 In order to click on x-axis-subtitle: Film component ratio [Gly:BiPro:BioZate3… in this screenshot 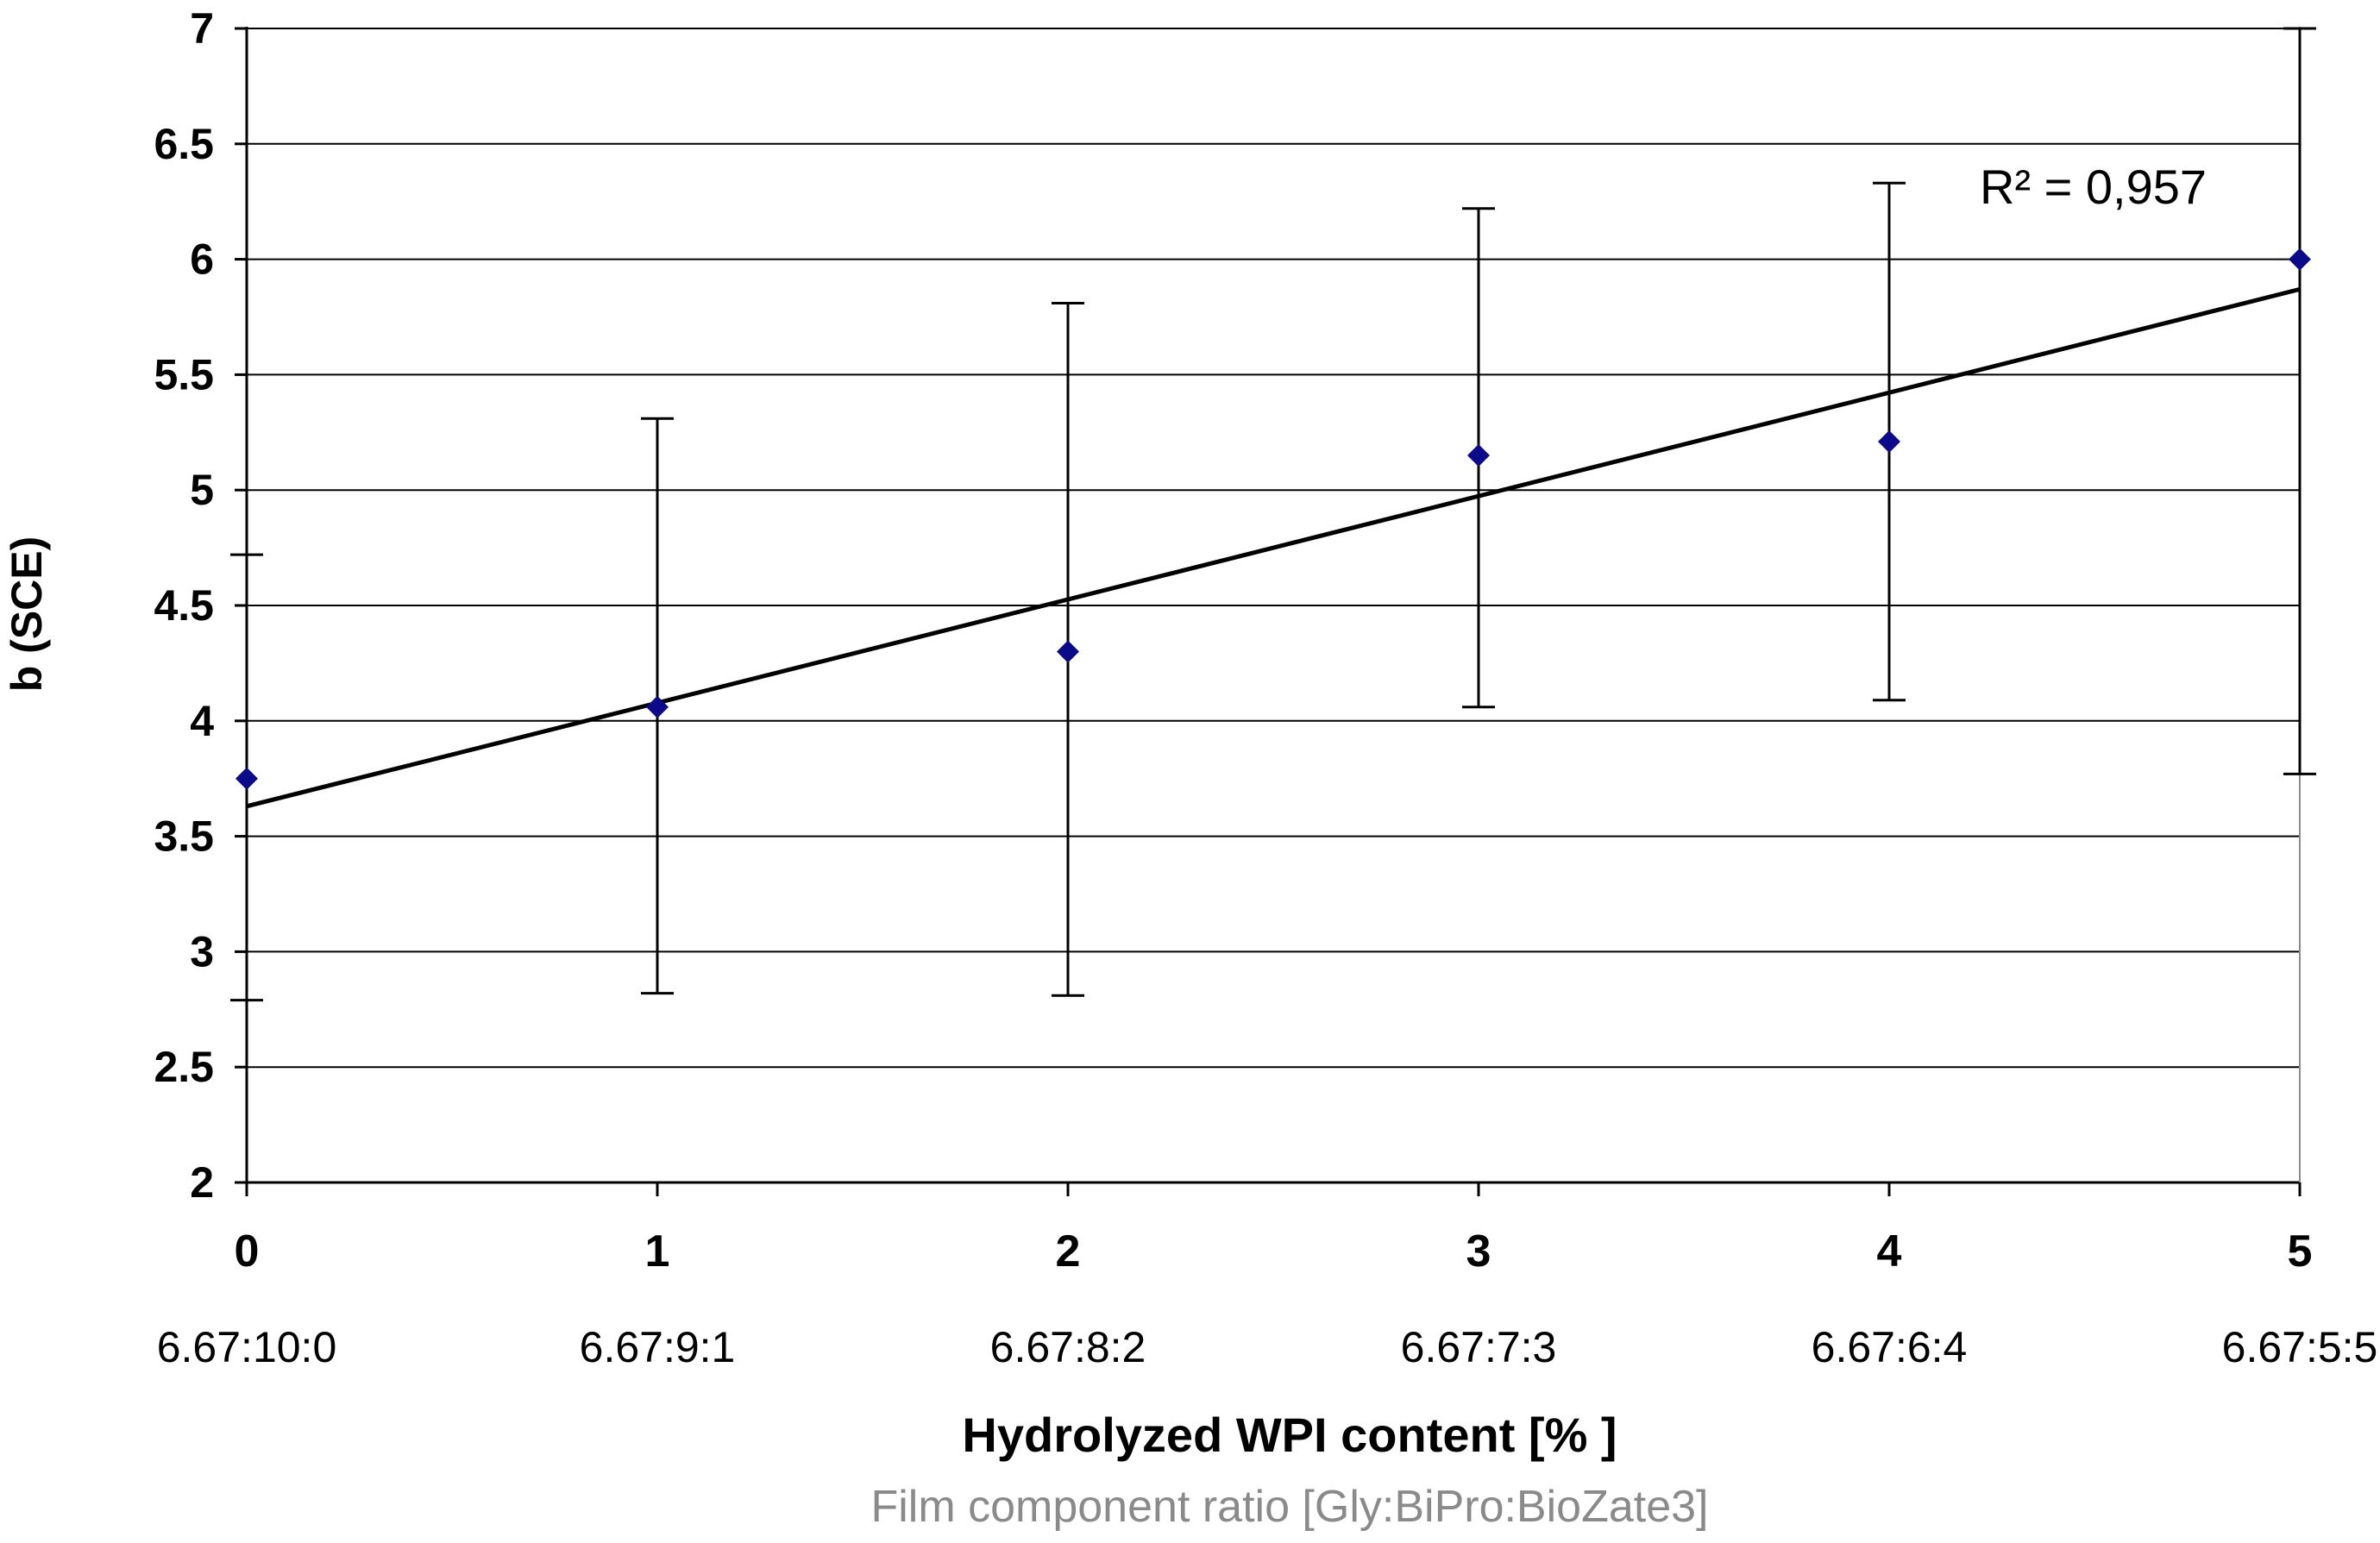, I will do `click(1289, 1507)`.